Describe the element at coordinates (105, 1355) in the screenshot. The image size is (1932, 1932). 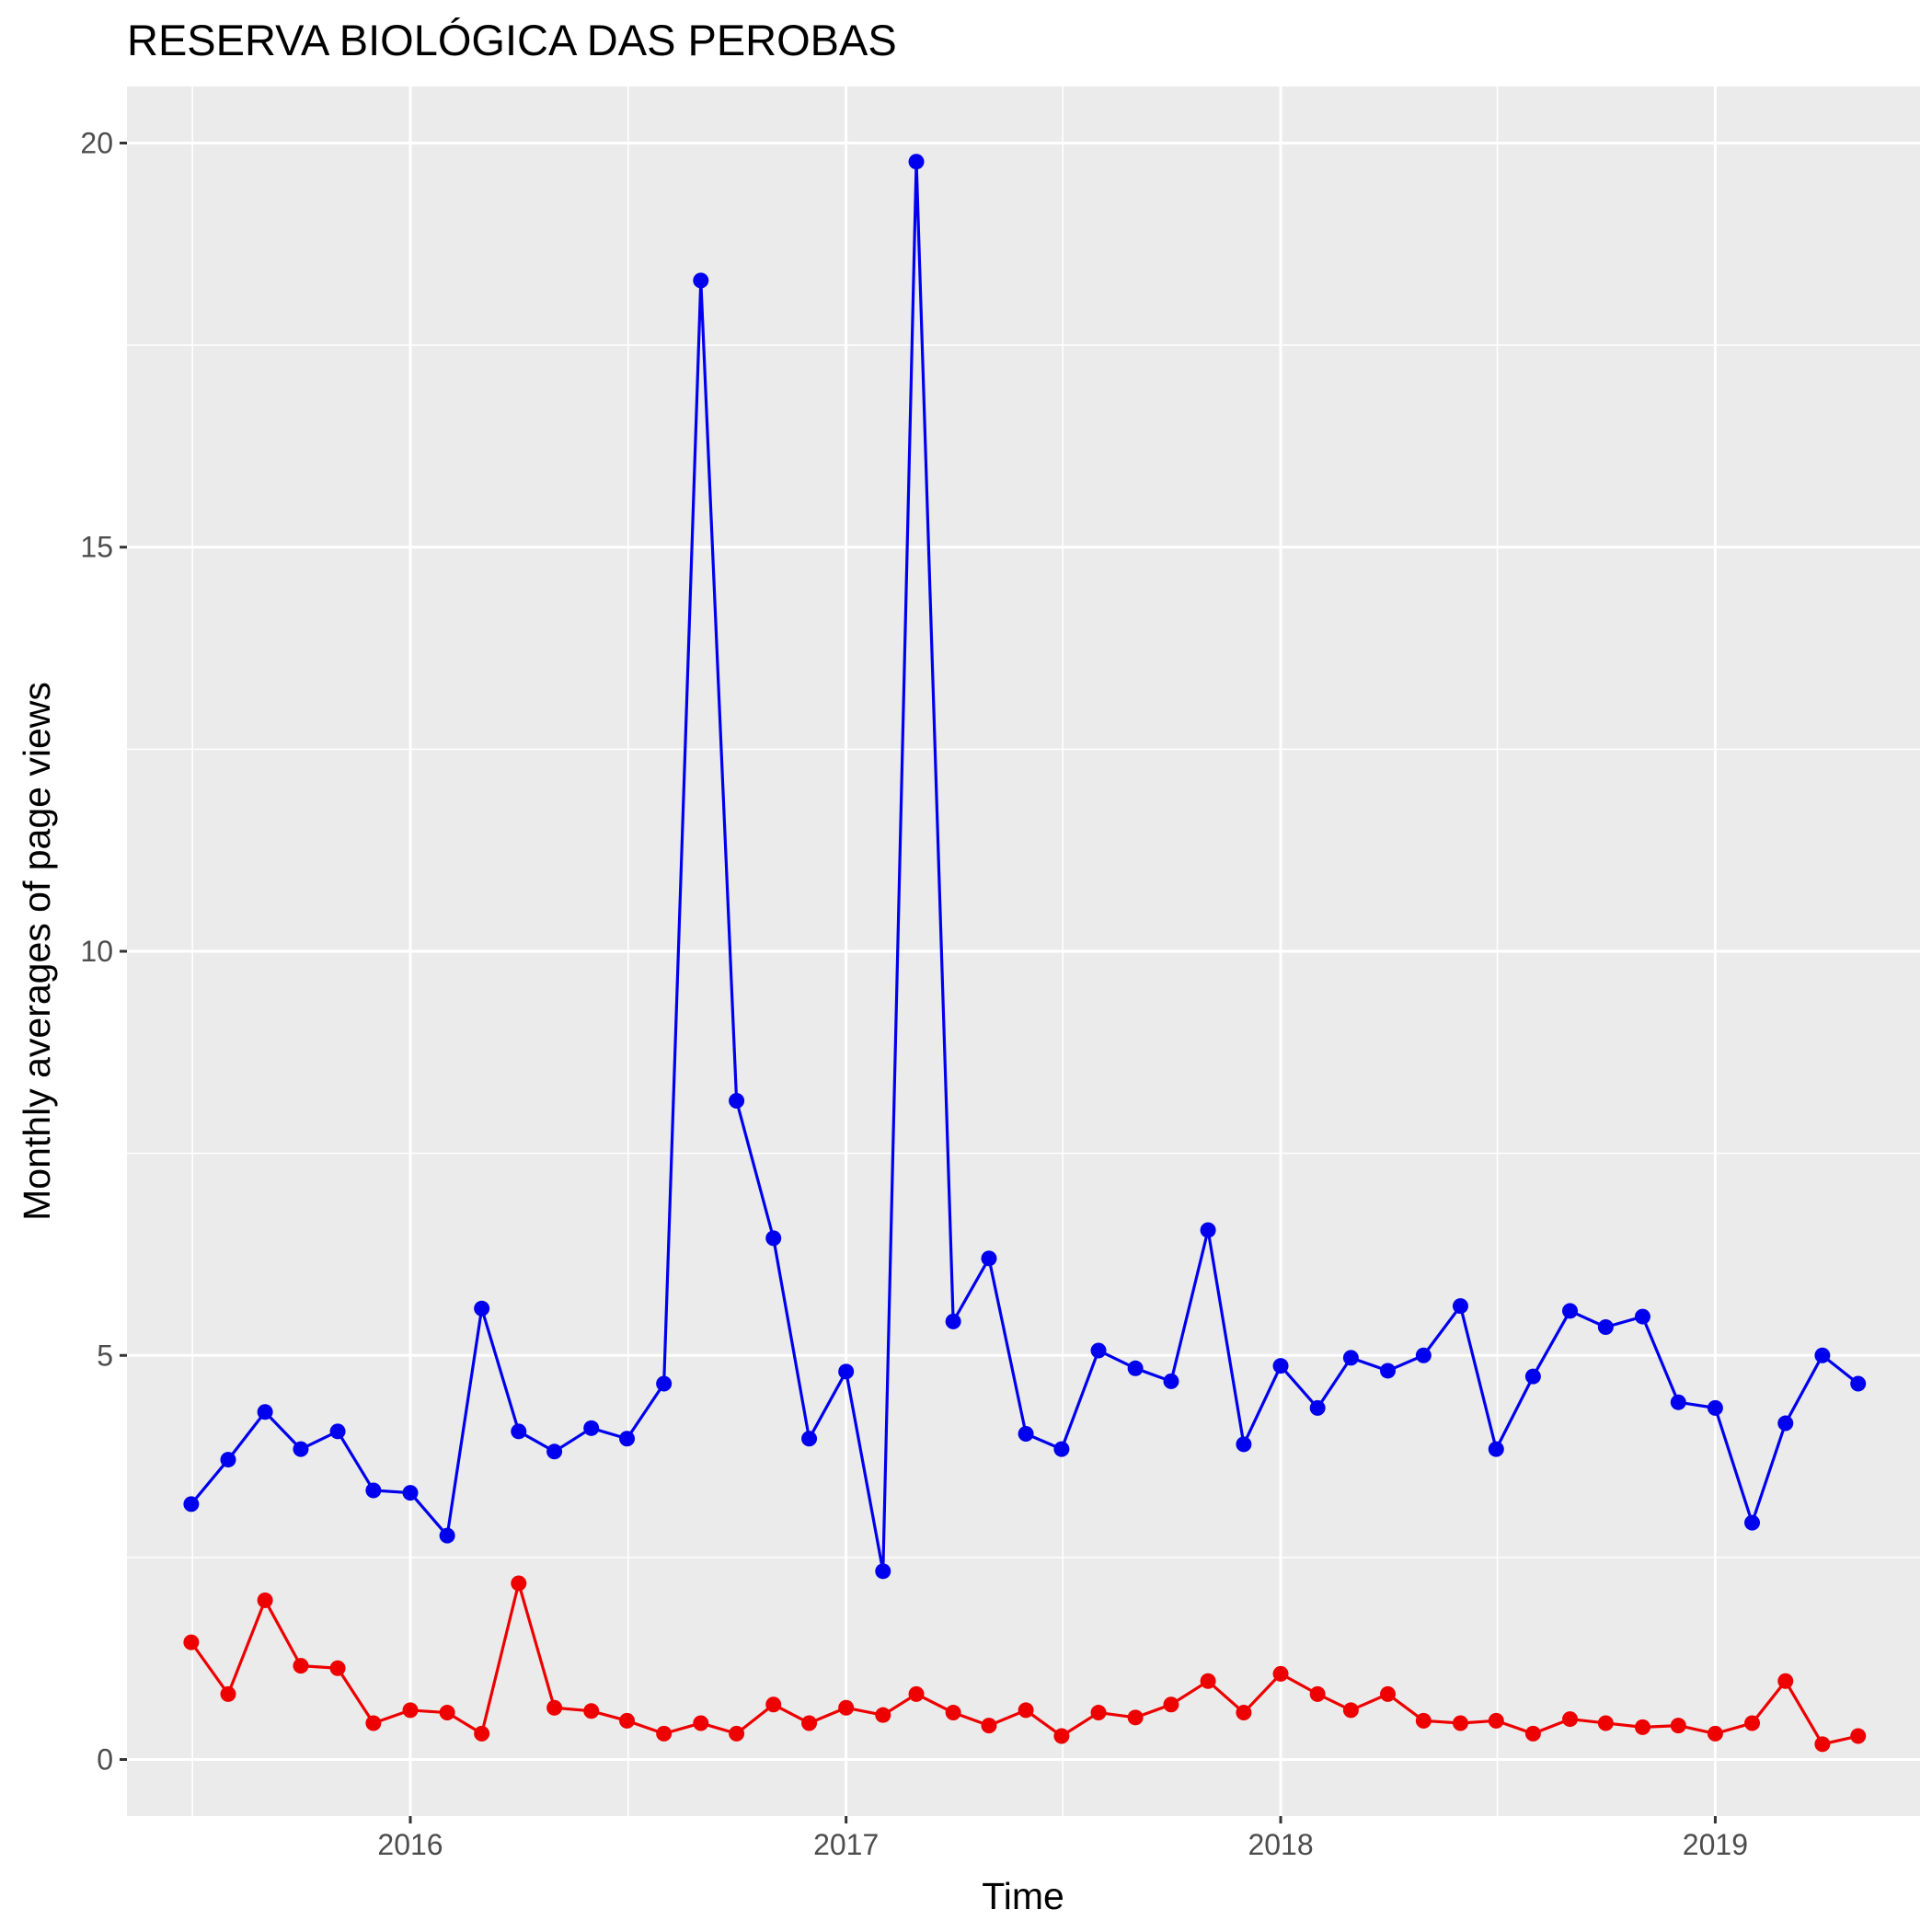
I see `y-tick-label: 5` at that location.